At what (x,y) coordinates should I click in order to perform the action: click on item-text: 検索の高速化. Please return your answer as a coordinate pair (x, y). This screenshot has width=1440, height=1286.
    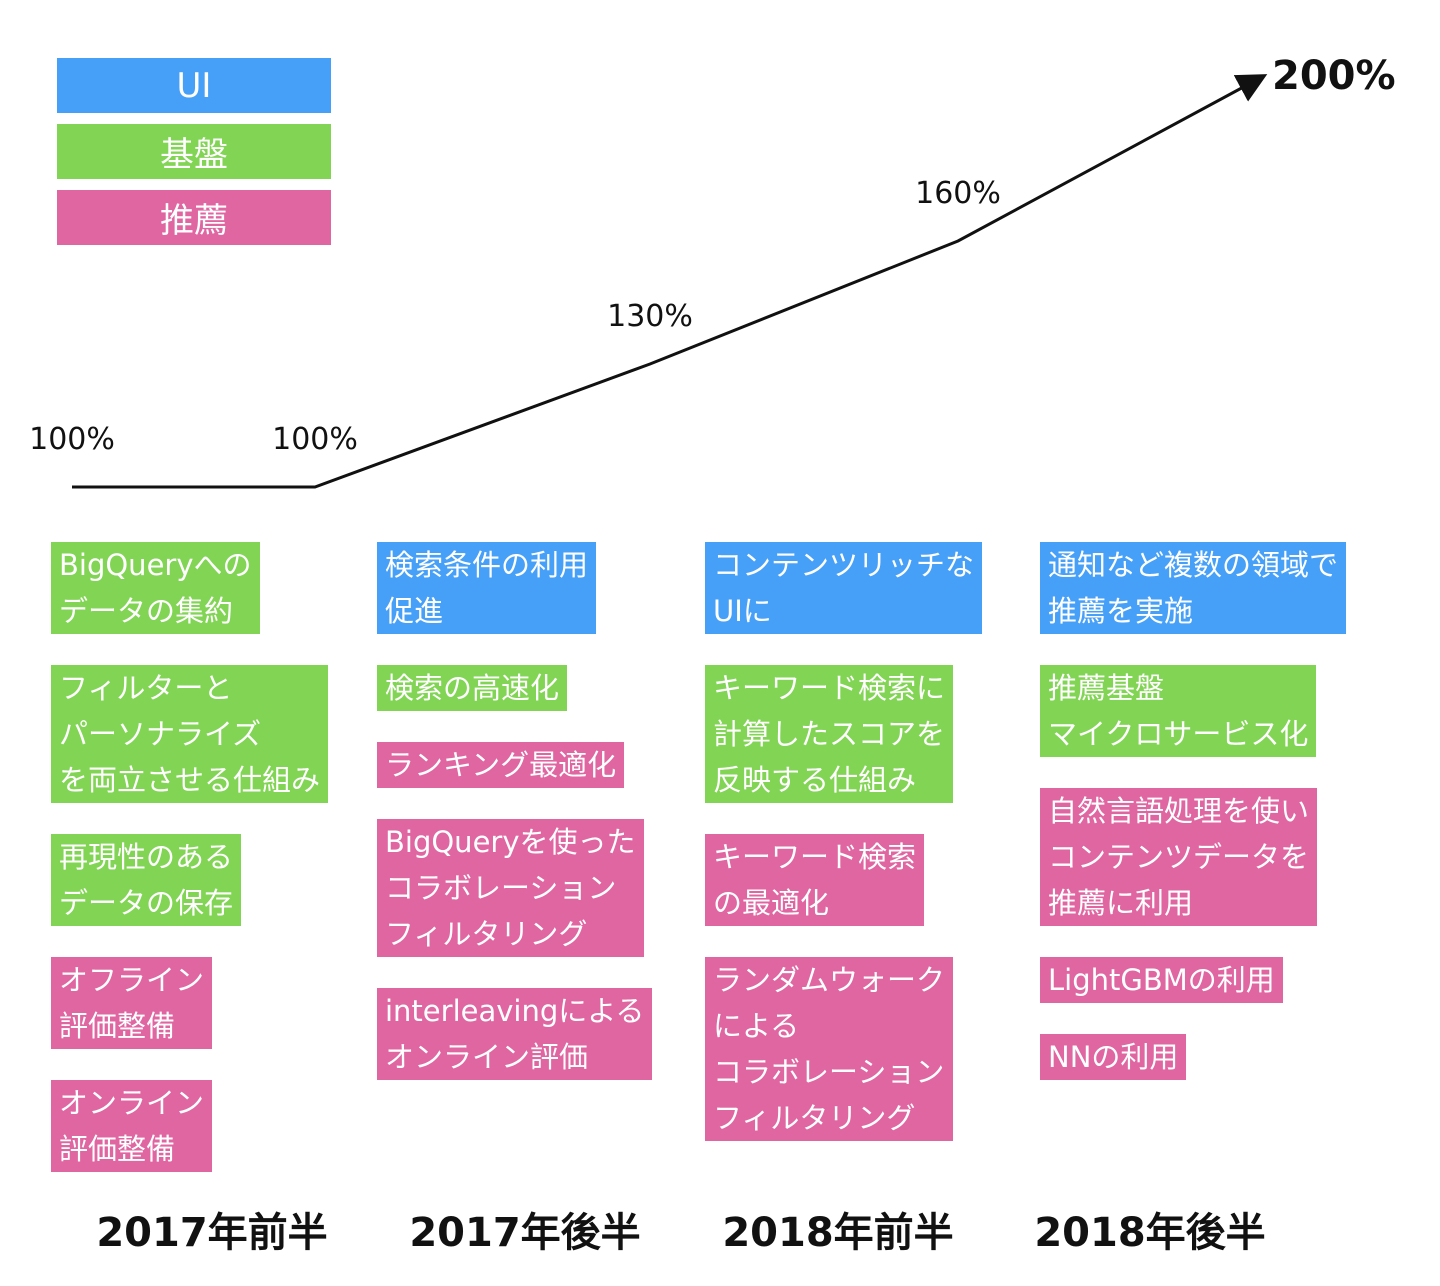
    Looking at the image, I should click on (472, 688).